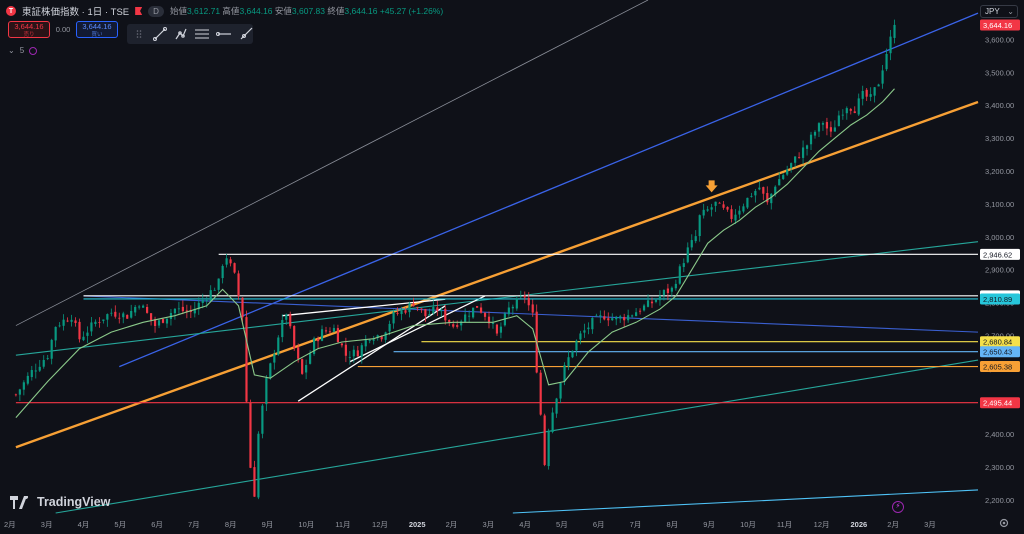 Image resolution: width=1024 pixels, height=534 pixels. I want to click on trade-panel: 3,644.16 売り 0.00 3,644.16 買い, so click(63, 29).